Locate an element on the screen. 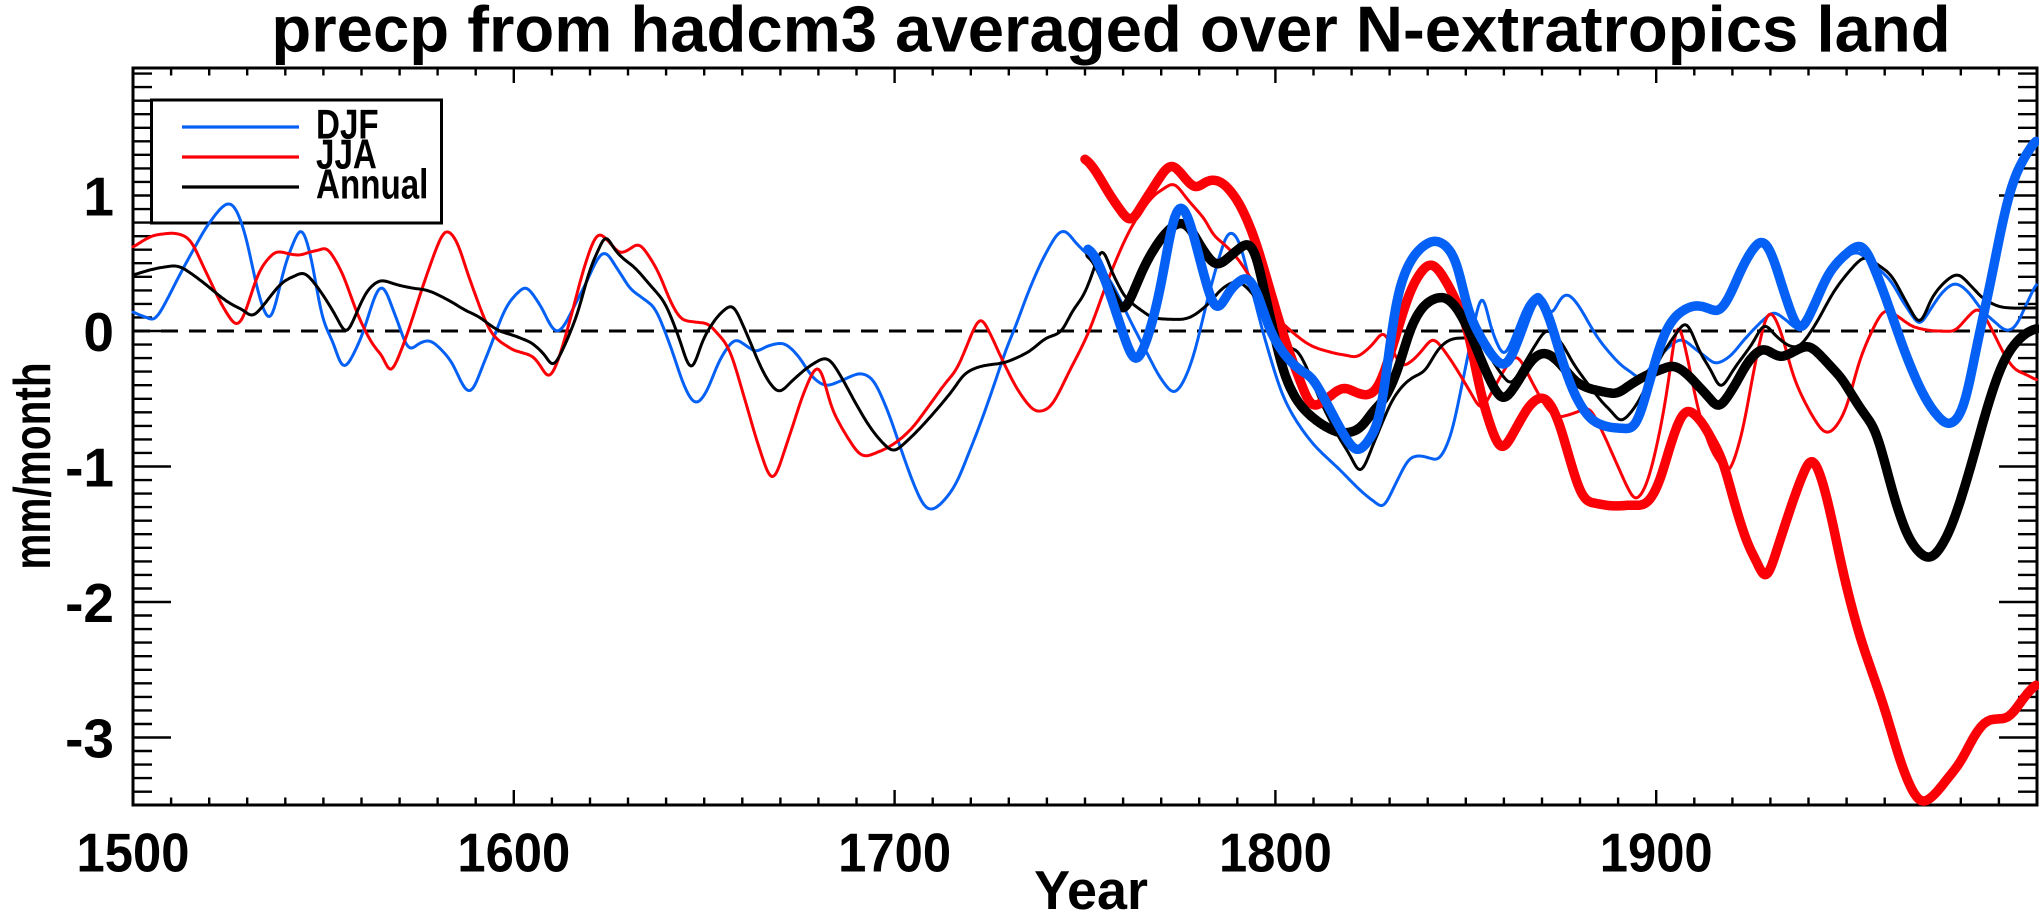  svg-text: 1700 is located at coordinates (894, 853).